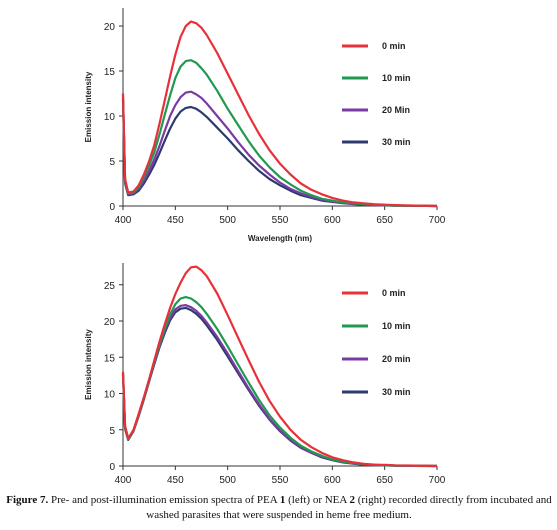 This screenshot has height=530, width=557. What do you see at coordinates (352, 500) in the screenshot?
I see `caption-part-bold: 2` at bounding box center [352, 500].